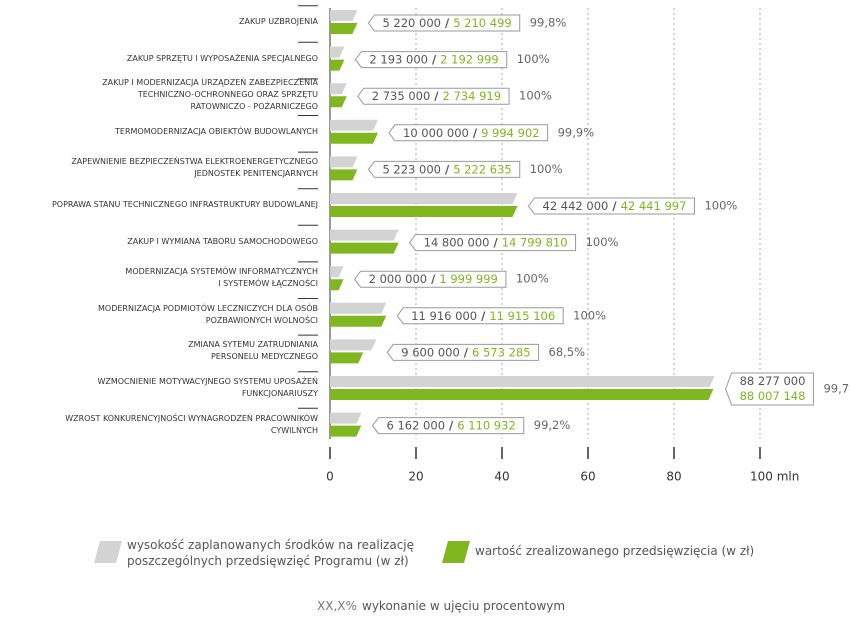 Image resolution: width=850 pixels, height=617 pixels. I want to click on realized-value-label: 11 915 106, so click(522, 315).